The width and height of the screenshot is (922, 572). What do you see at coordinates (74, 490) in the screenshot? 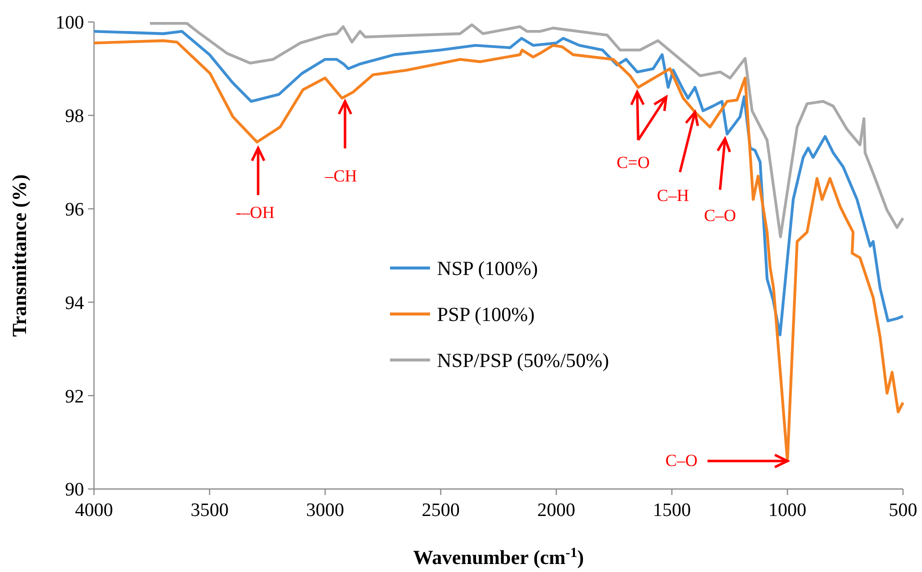
I see `y-tick-label: 90` at bounding box center [74, 490].